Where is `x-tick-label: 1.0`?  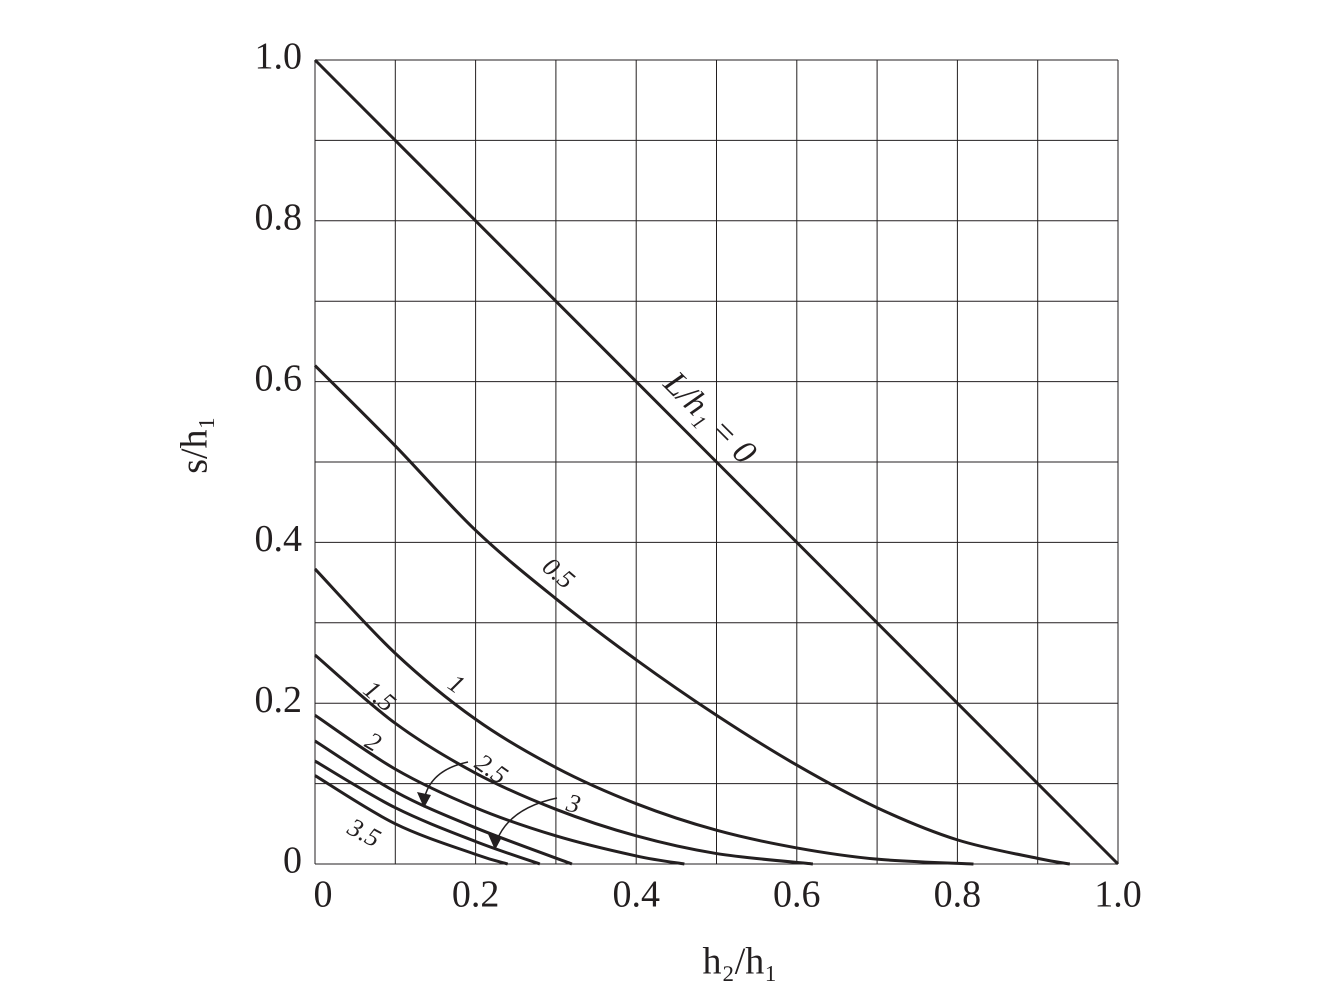 x-tick-label: 1.0 is located at coordinates (1118, 895).